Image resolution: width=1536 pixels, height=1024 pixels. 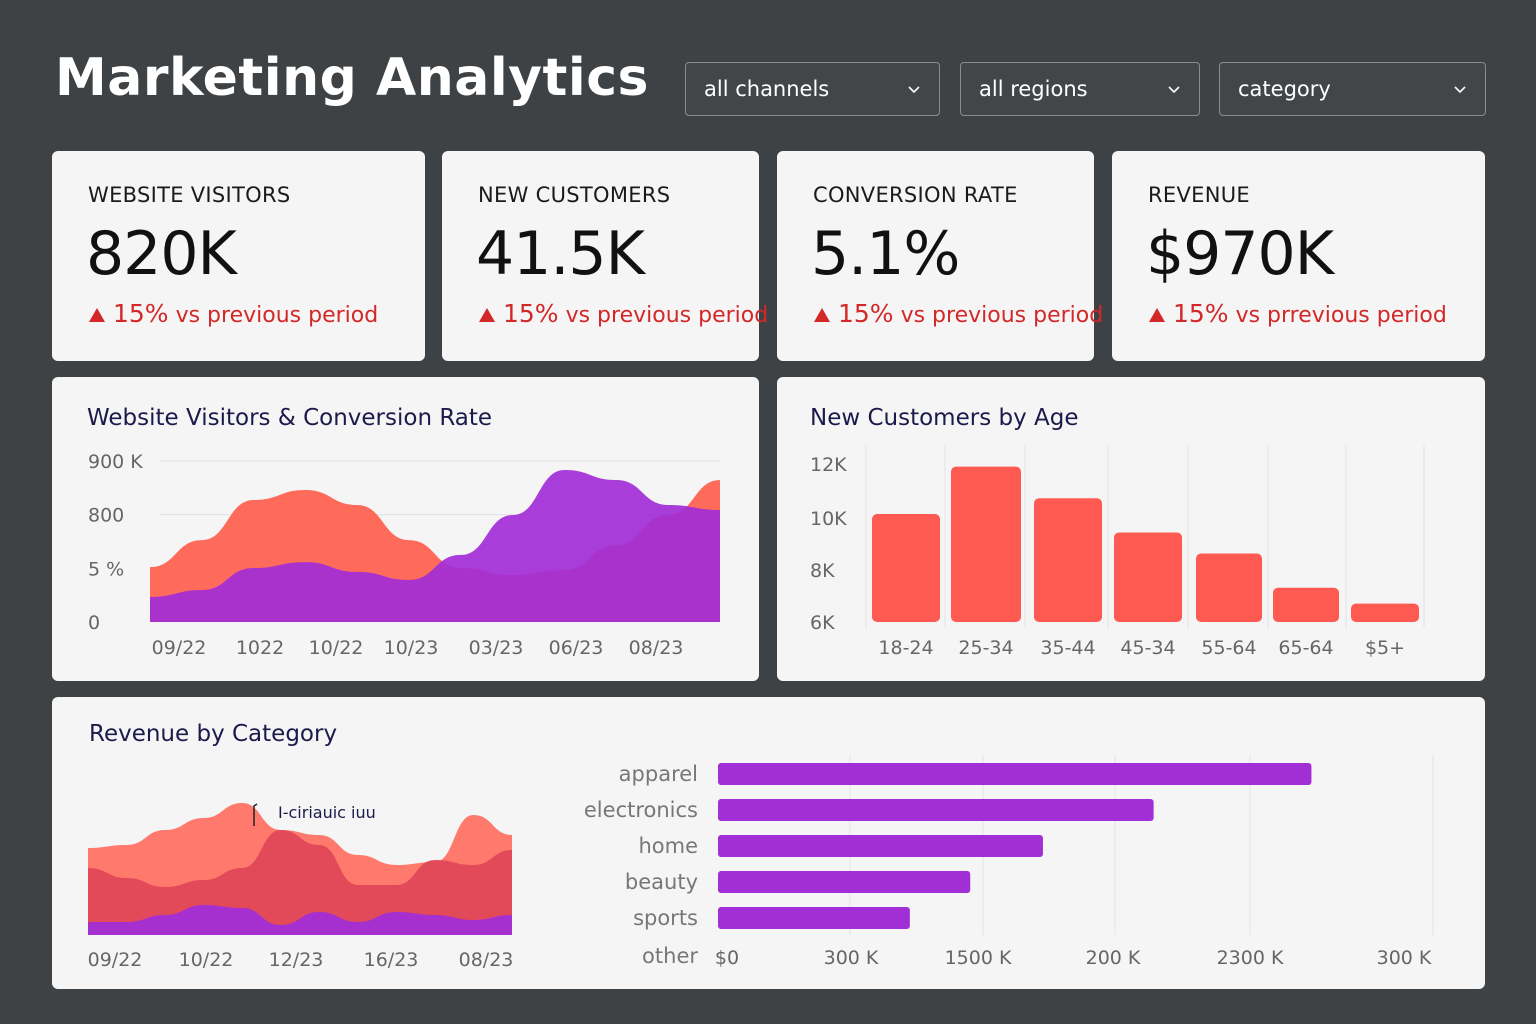 I want to click on kpi-value: 820K, so click(x=161, y=254).